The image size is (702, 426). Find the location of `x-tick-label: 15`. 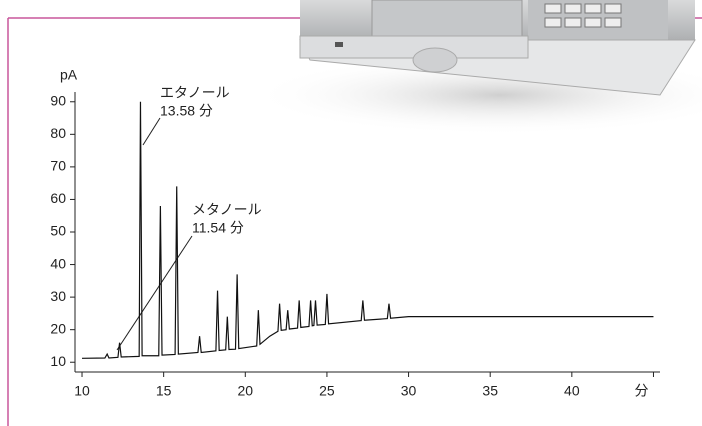

x-tick-label: 15 is located at coordinates (164, 391).